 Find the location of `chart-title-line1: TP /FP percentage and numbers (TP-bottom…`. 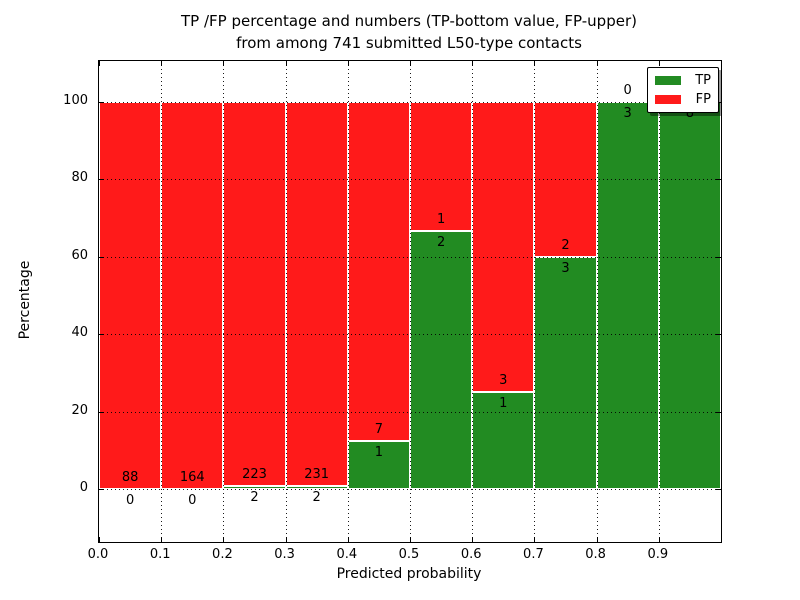

chart-title-line1: TP /FP percentage and numbers (TP-bottom… is located at coordinates (409, 21).